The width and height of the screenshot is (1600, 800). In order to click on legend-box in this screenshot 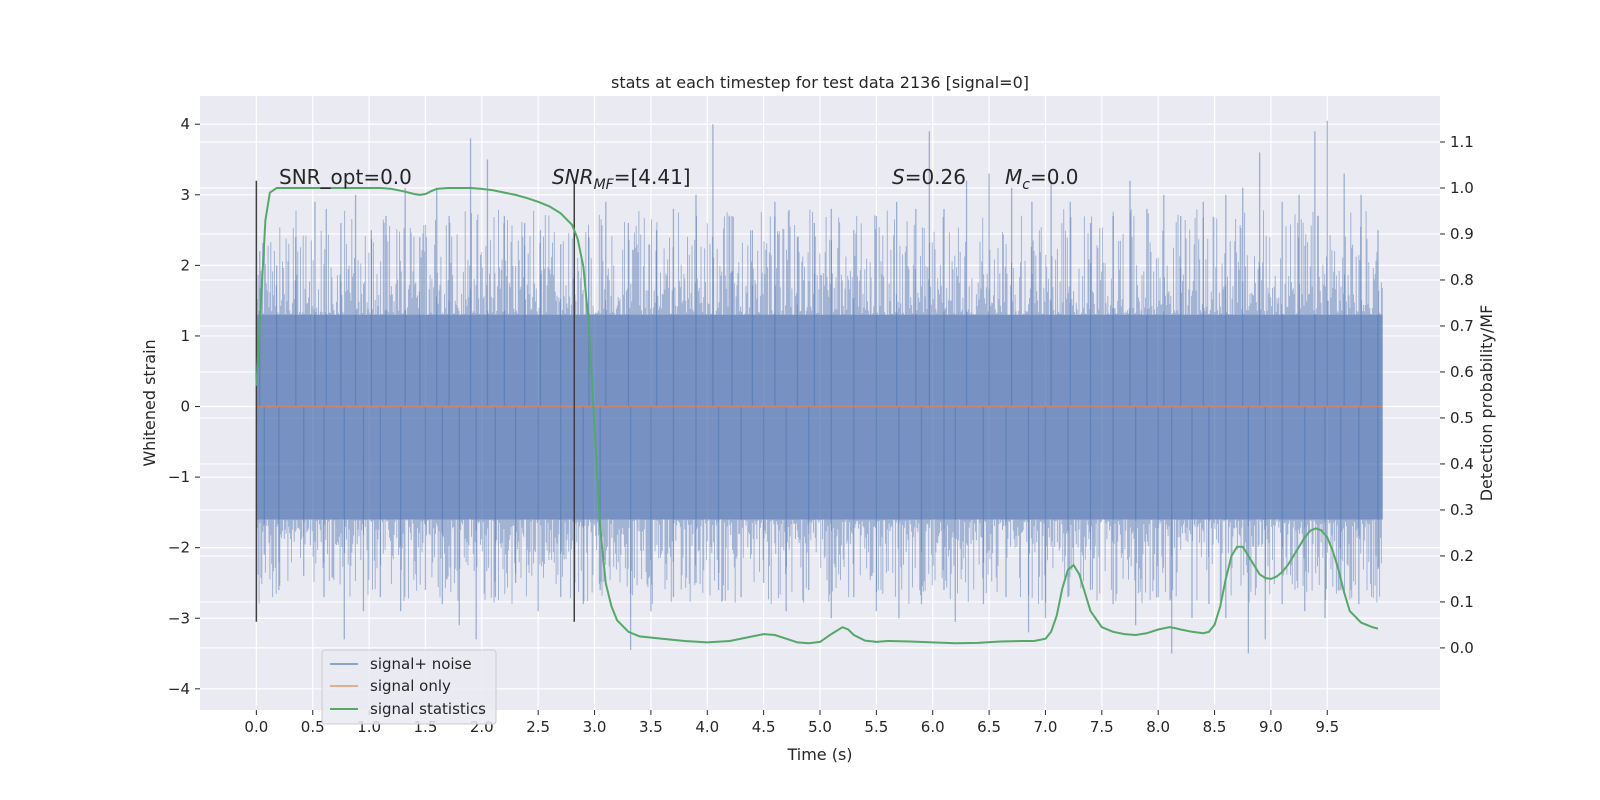, I will do `click(409, 687)`.